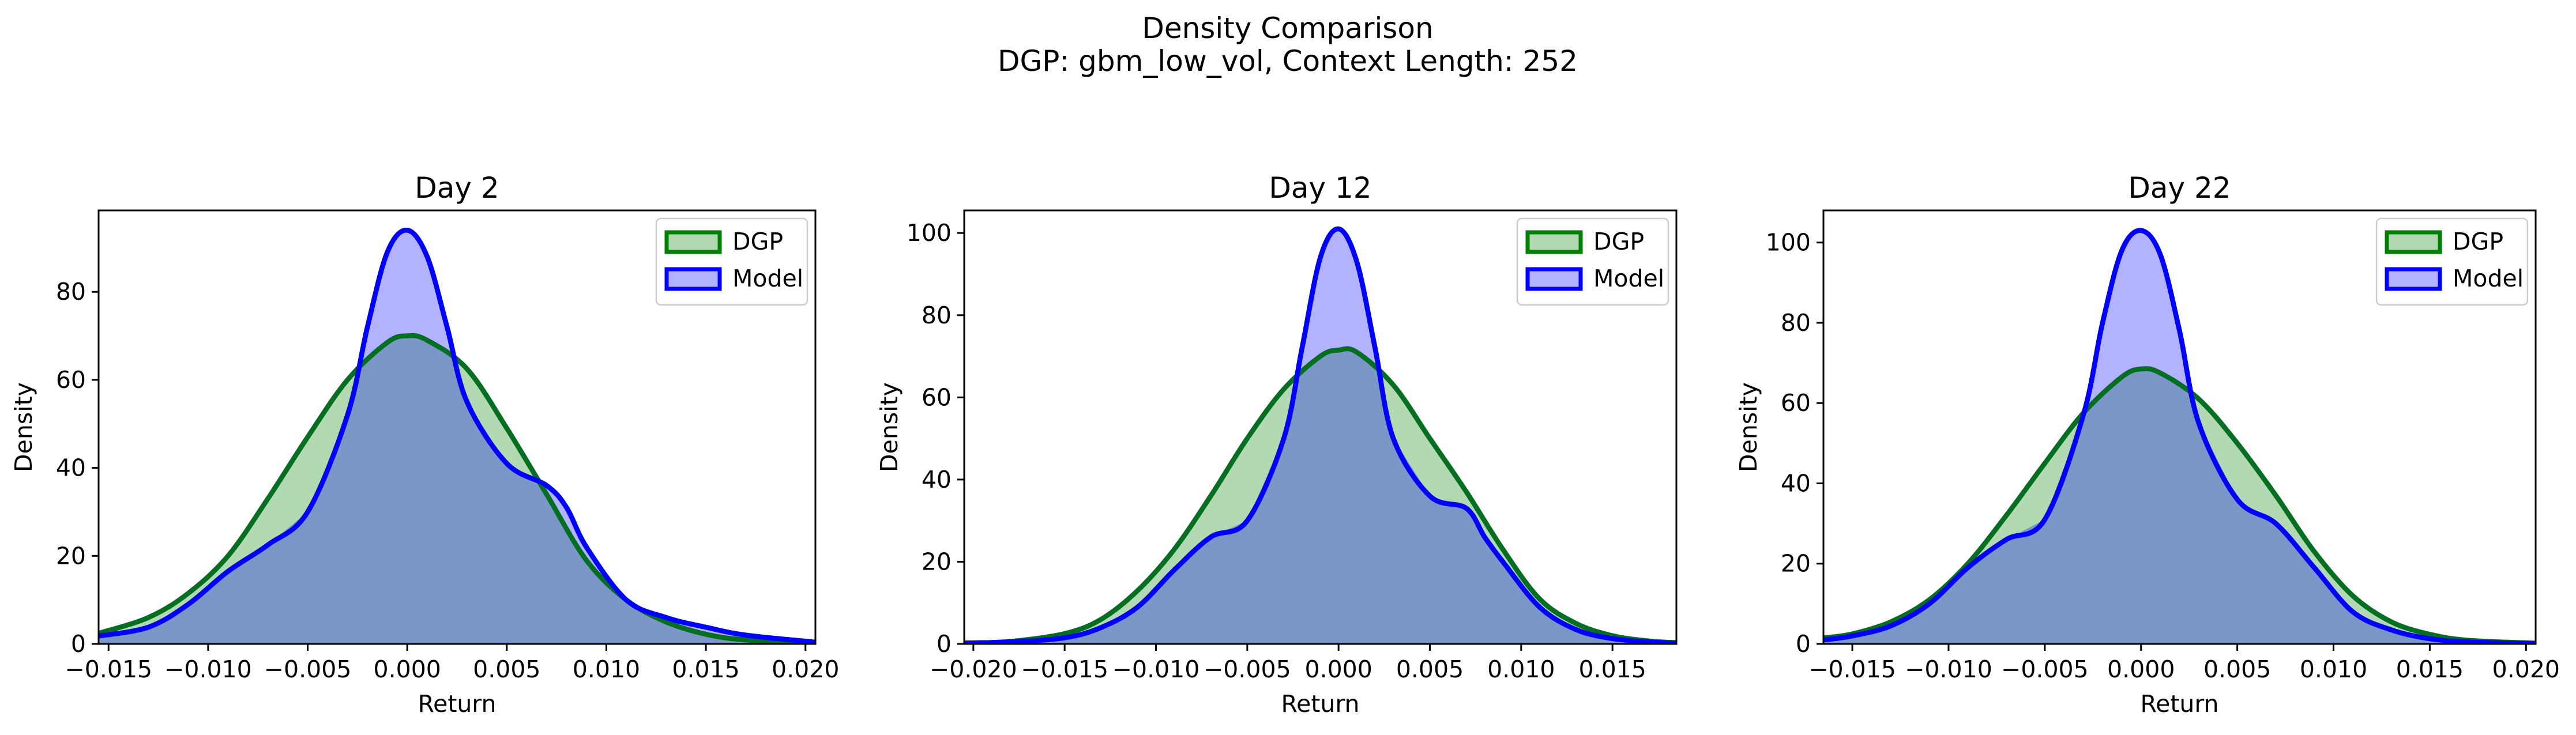 This screenshot has height=735, width=2576. Describe the element at coordinates (1320, 188) in the screenshot. I see `panel-title: Day 12` at that location.